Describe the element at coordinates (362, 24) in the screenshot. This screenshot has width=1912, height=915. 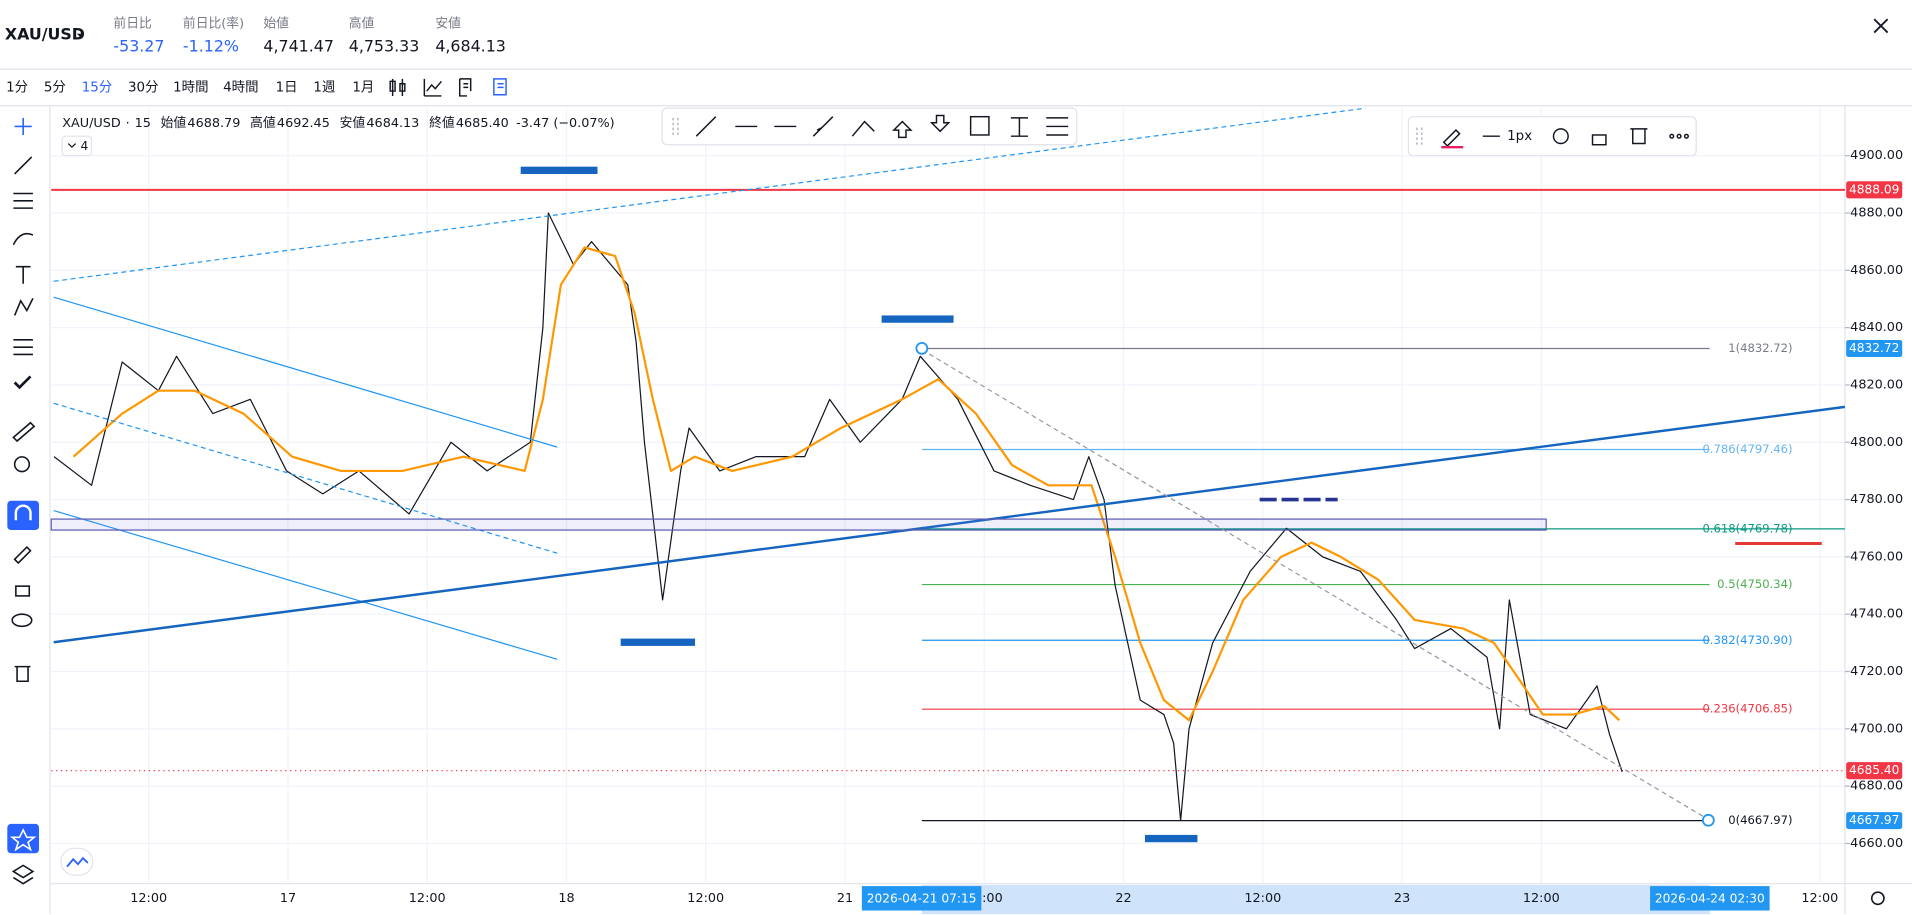
I see `stat-label: 高値` at that location.